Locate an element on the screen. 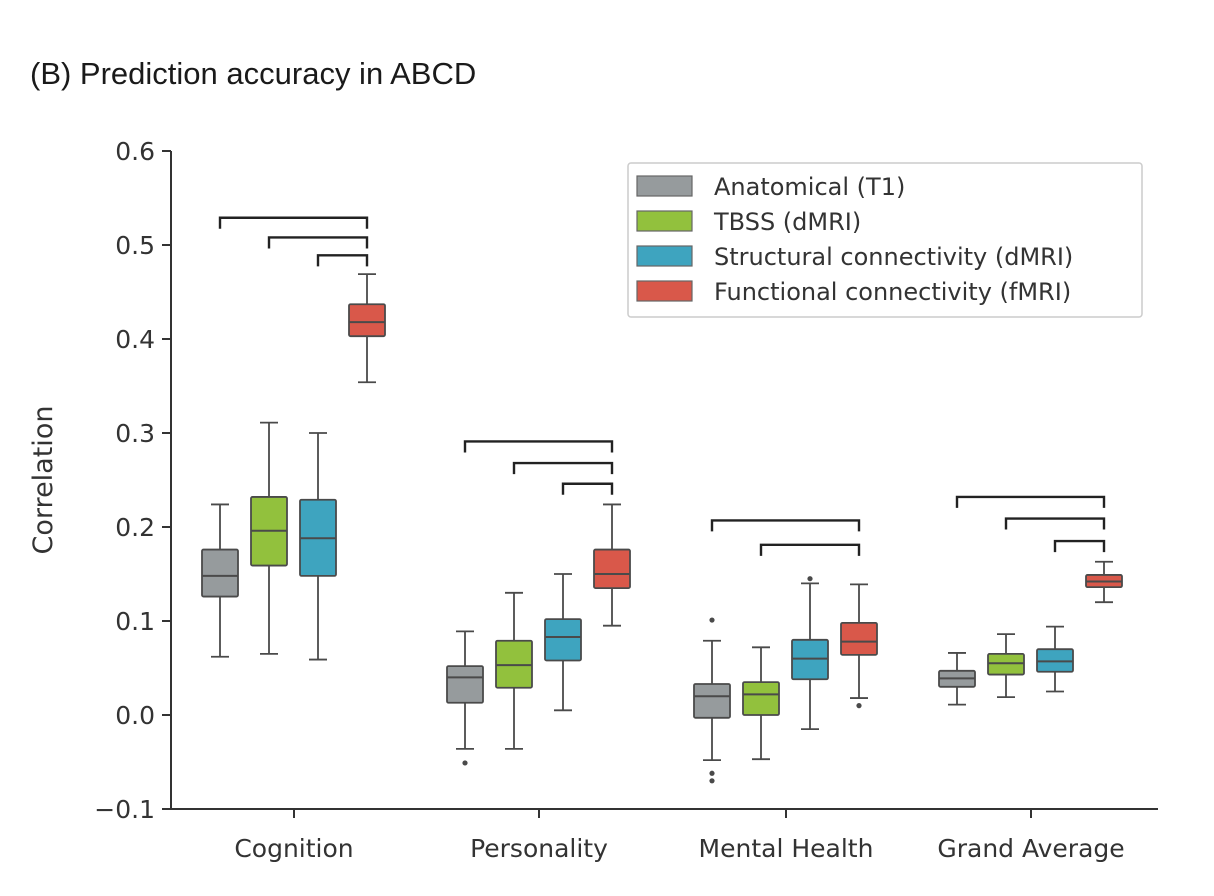 This screenshot has height=896, width=1214. y-tick-label: 0.0 is located at coordinates (135, 715).